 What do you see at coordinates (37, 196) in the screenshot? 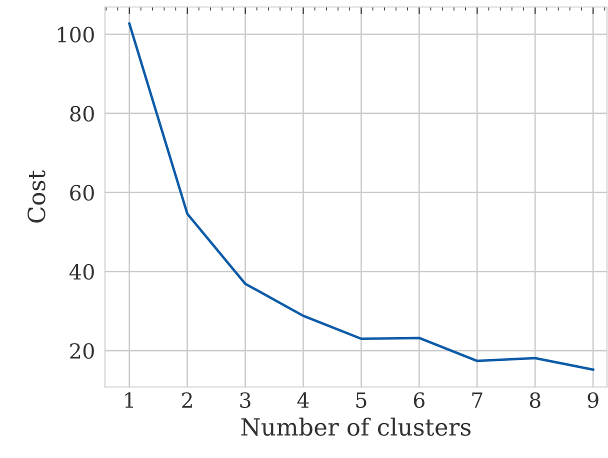
I see `y-axis-title: Cost` at bounding box center [37, 196].